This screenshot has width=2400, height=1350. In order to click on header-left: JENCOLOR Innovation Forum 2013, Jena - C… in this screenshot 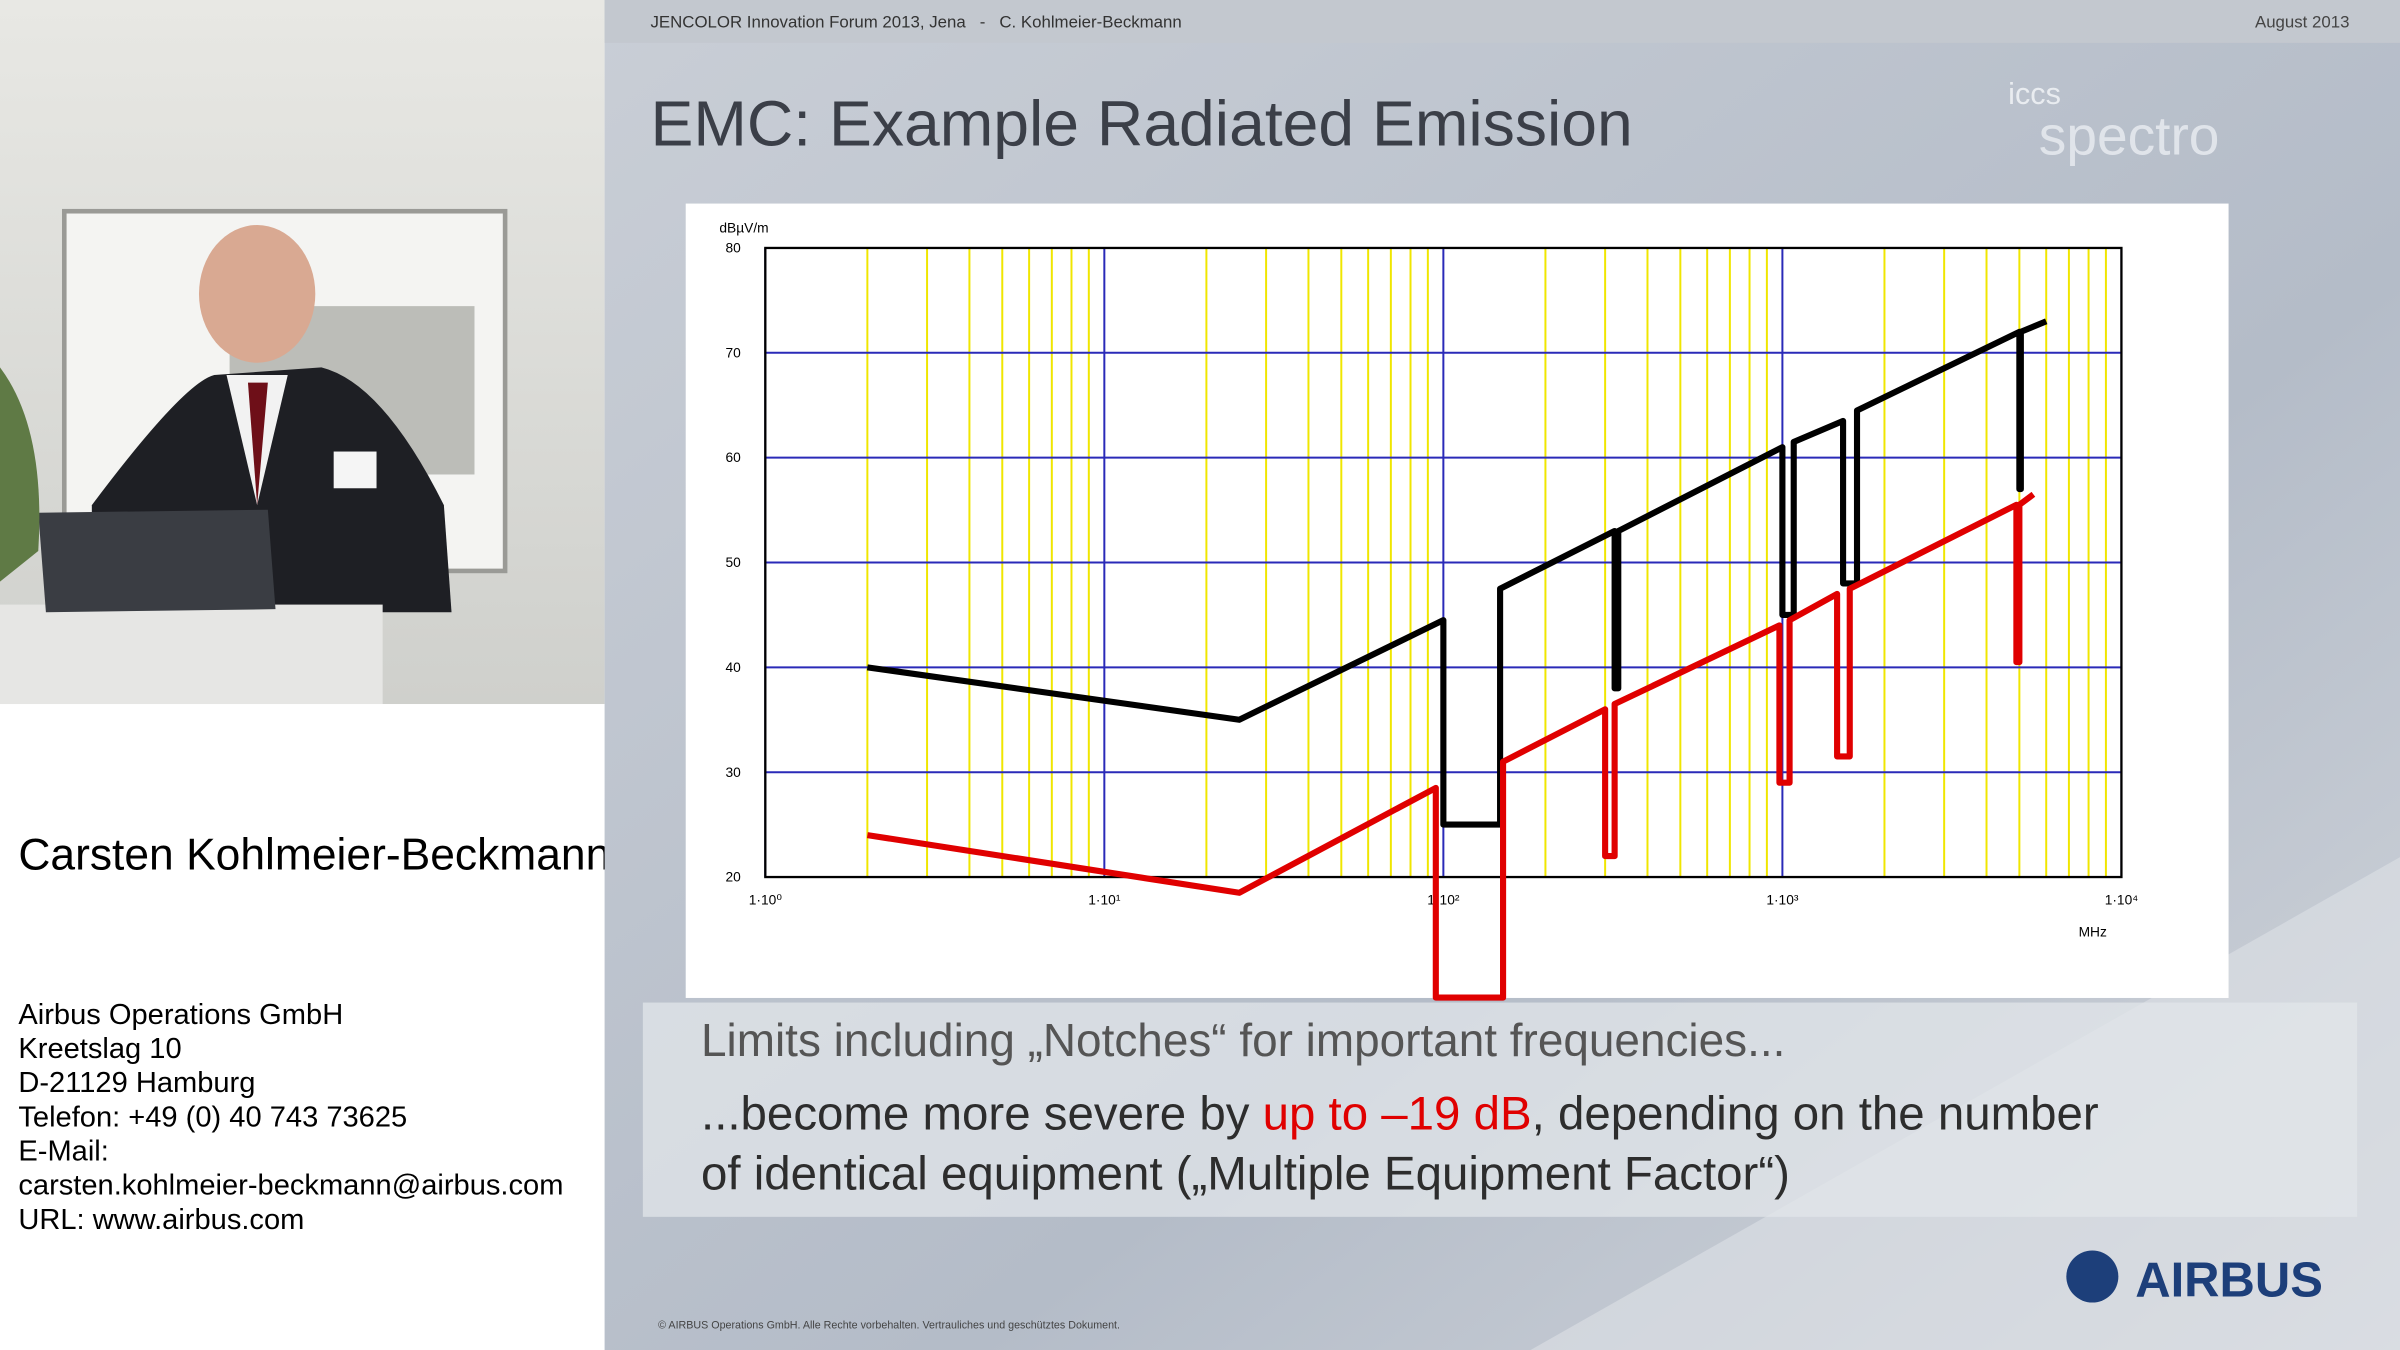, I will do `click(916, 22)`.